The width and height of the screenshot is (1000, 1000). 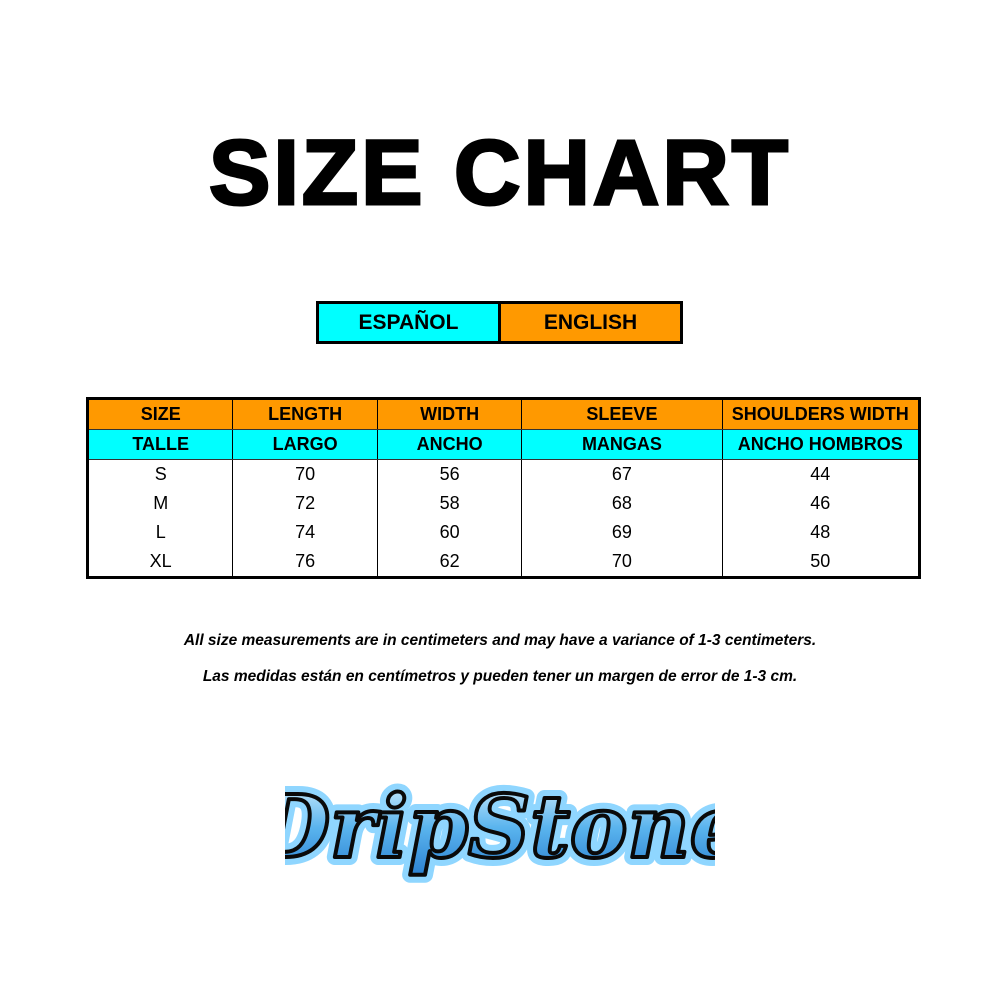 I want to click on table-cell: SHOULDERS WIDTH, so click(x=820, y=414).